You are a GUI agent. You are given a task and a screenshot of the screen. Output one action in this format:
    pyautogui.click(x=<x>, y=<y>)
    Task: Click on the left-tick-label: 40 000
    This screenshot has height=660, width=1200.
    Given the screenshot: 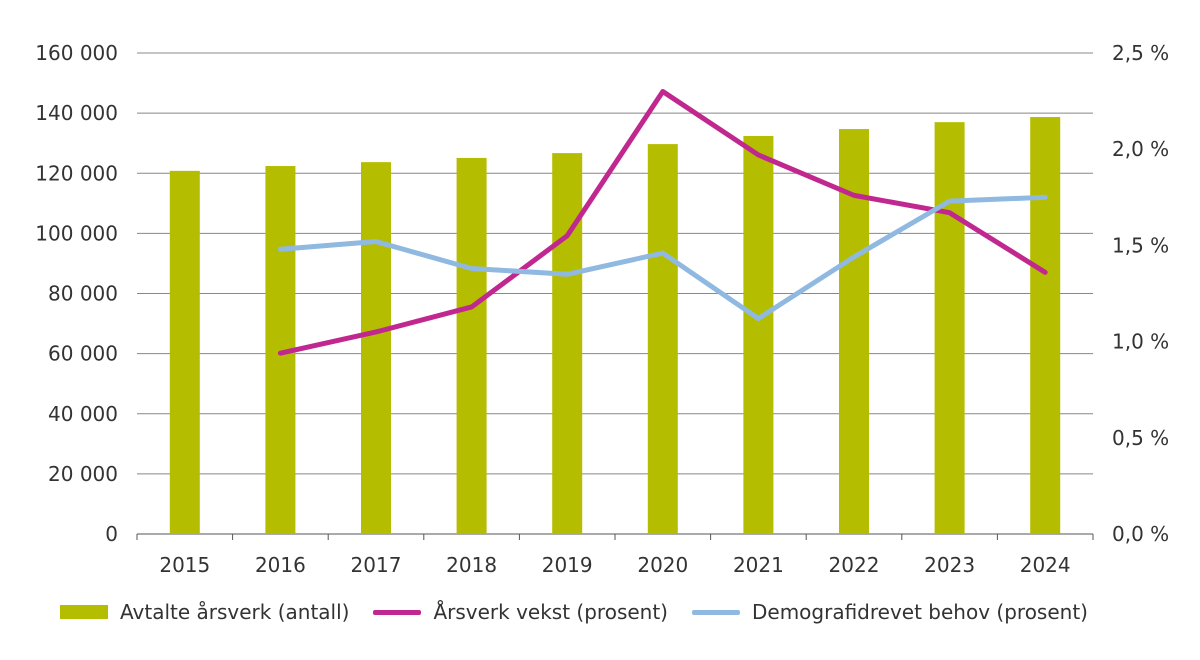 What is the action you would take?
    pyautogui.click(x=83, y=414)
    